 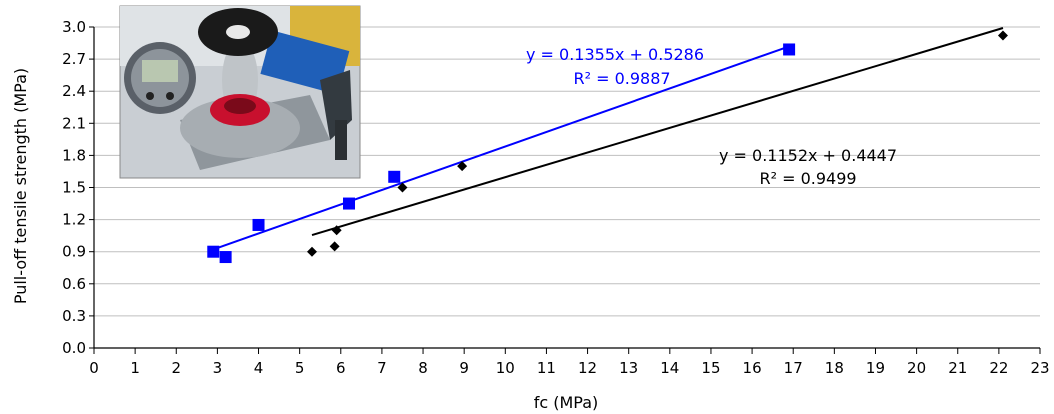 I want to click on y-tick-label: 1.5, so click(x=74, y=188).